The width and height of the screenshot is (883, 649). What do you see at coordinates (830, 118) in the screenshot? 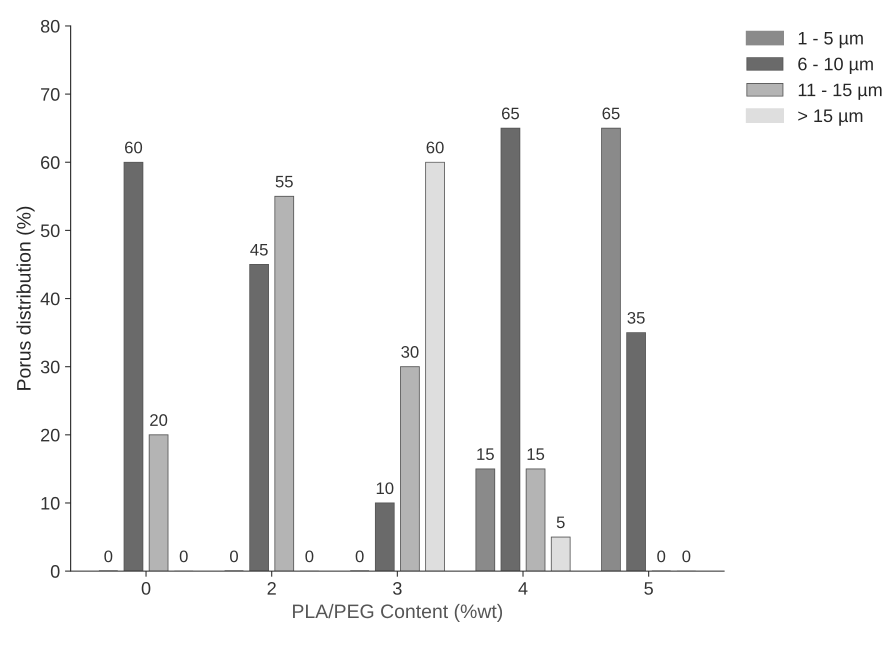
I see `legend-label: > 15 µm` at bounding box center [830, 118].